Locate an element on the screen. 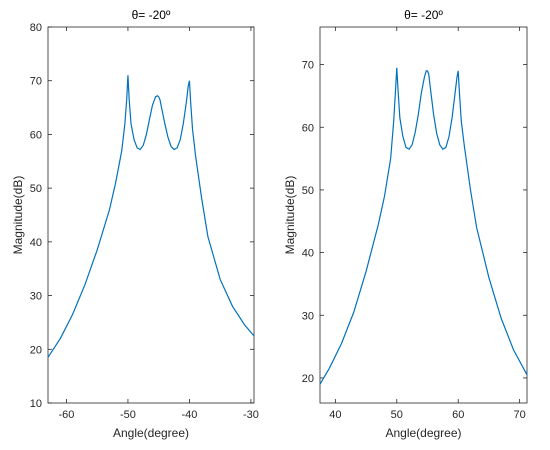  right-chart-title: θ= -20º is located at coordinates (423, 15).